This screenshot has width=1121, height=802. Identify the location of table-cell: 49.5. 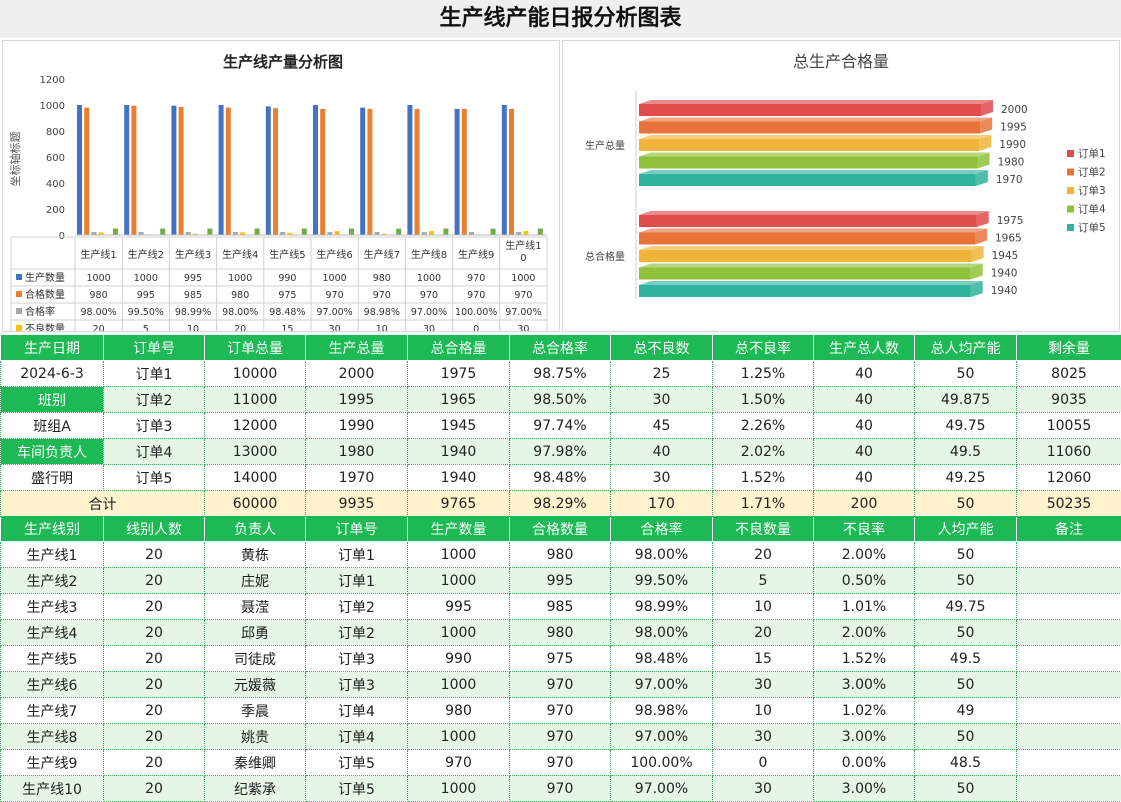
(966, 659).